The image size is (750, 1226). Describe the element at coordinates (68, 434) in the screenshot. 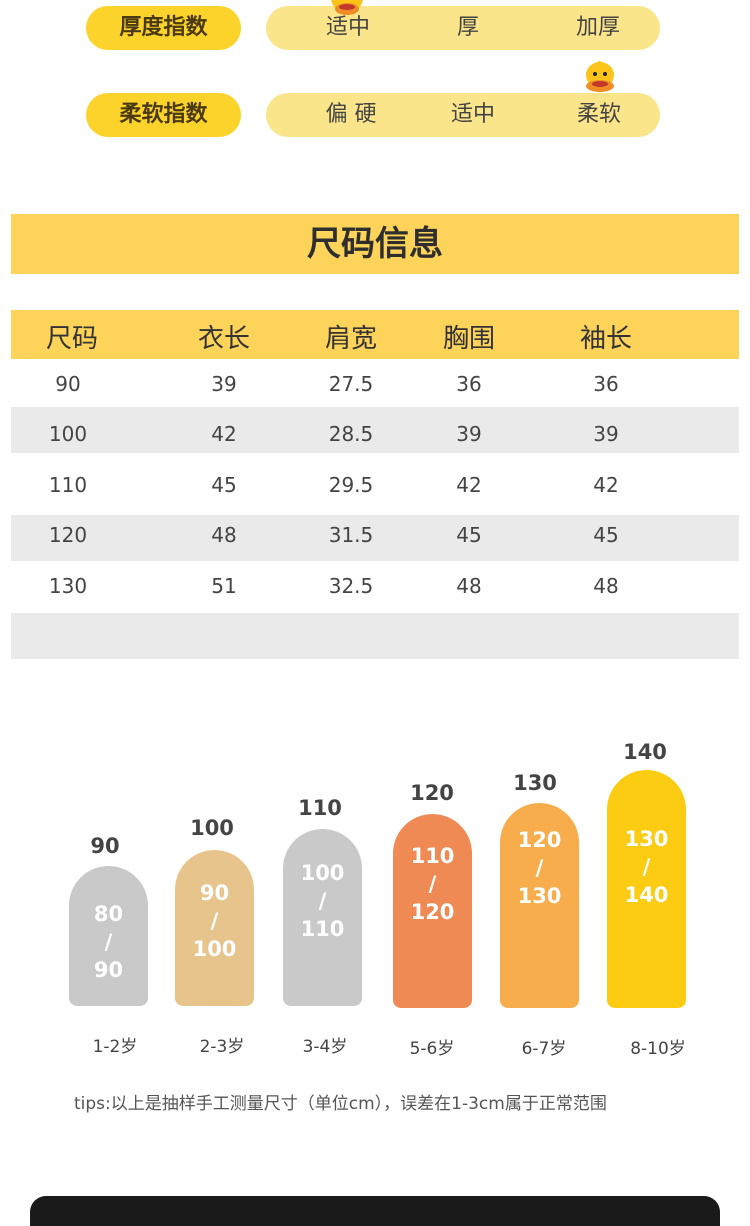

I see `table-cell: 100` at that location.